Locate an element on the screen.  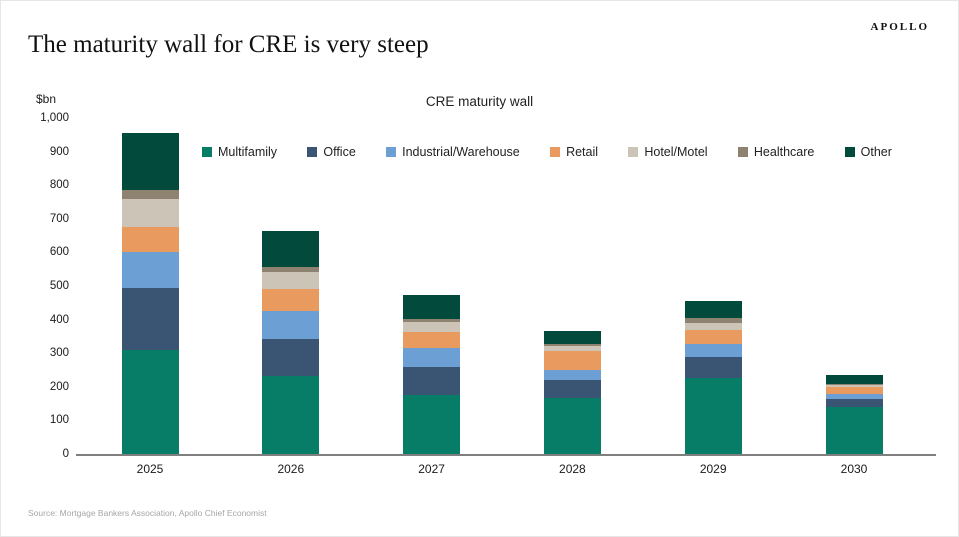
x-tick-label-2030: 2030 is located at coordinates (854, 469).